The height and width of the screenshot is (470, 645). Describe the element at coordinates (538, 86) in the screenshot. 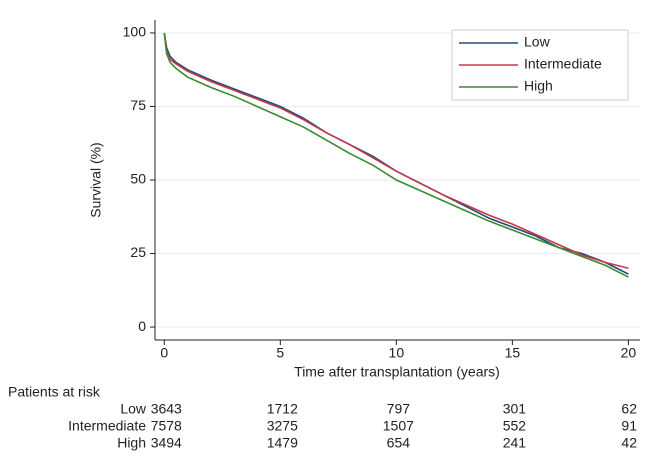

I see `legend-label: High` at that location.